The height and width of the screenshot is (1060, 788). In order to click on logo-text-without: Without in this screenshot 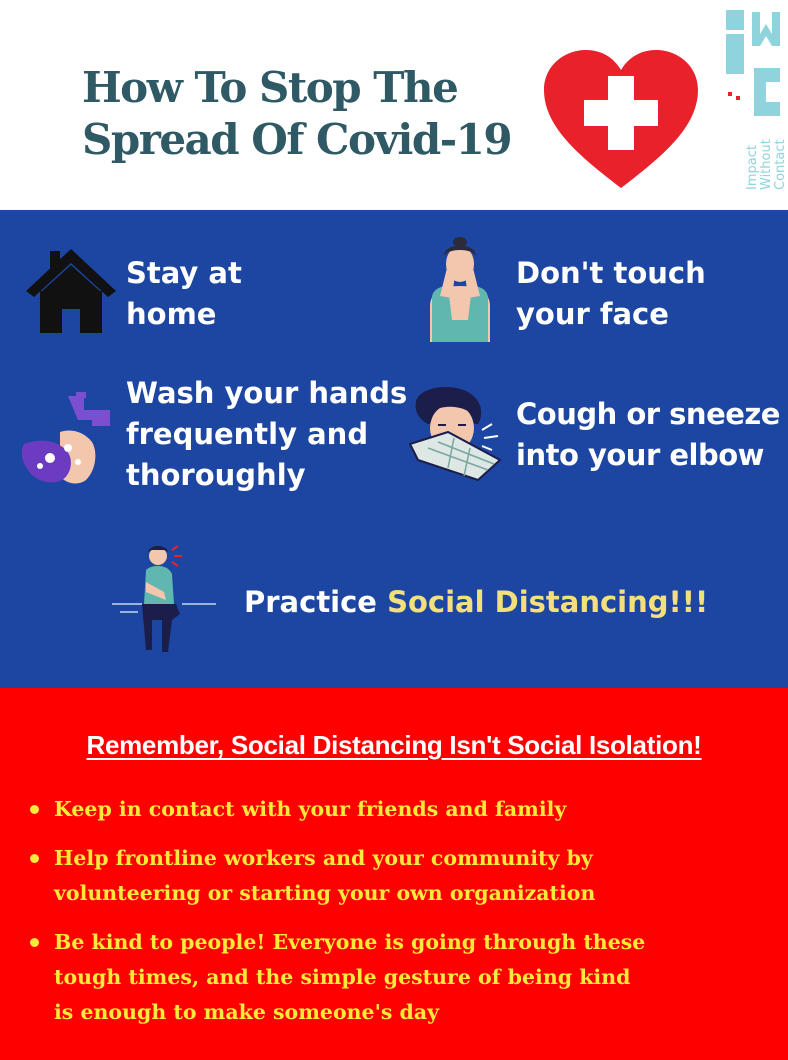, I will do `click(766, 164)`.